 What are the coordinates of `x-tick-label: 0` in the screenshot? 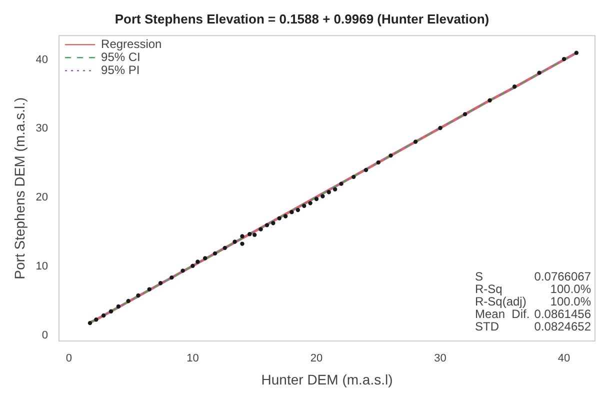 It's located at (69, 358).